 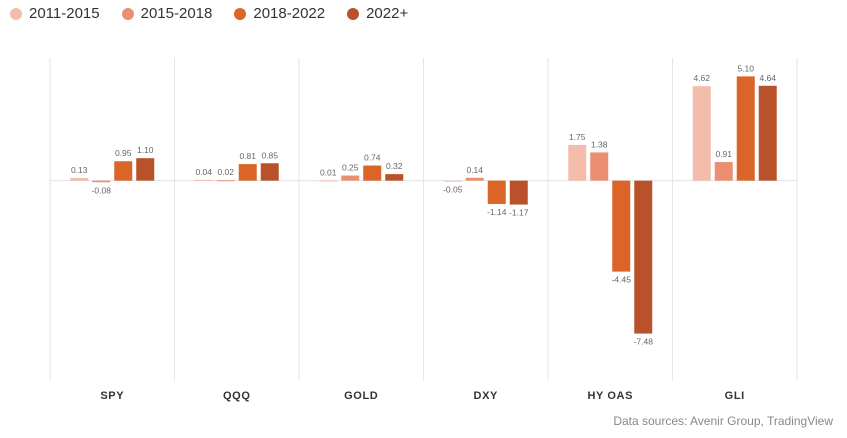 I want to click on value-label: -1.17, so click(x=519, y=213).